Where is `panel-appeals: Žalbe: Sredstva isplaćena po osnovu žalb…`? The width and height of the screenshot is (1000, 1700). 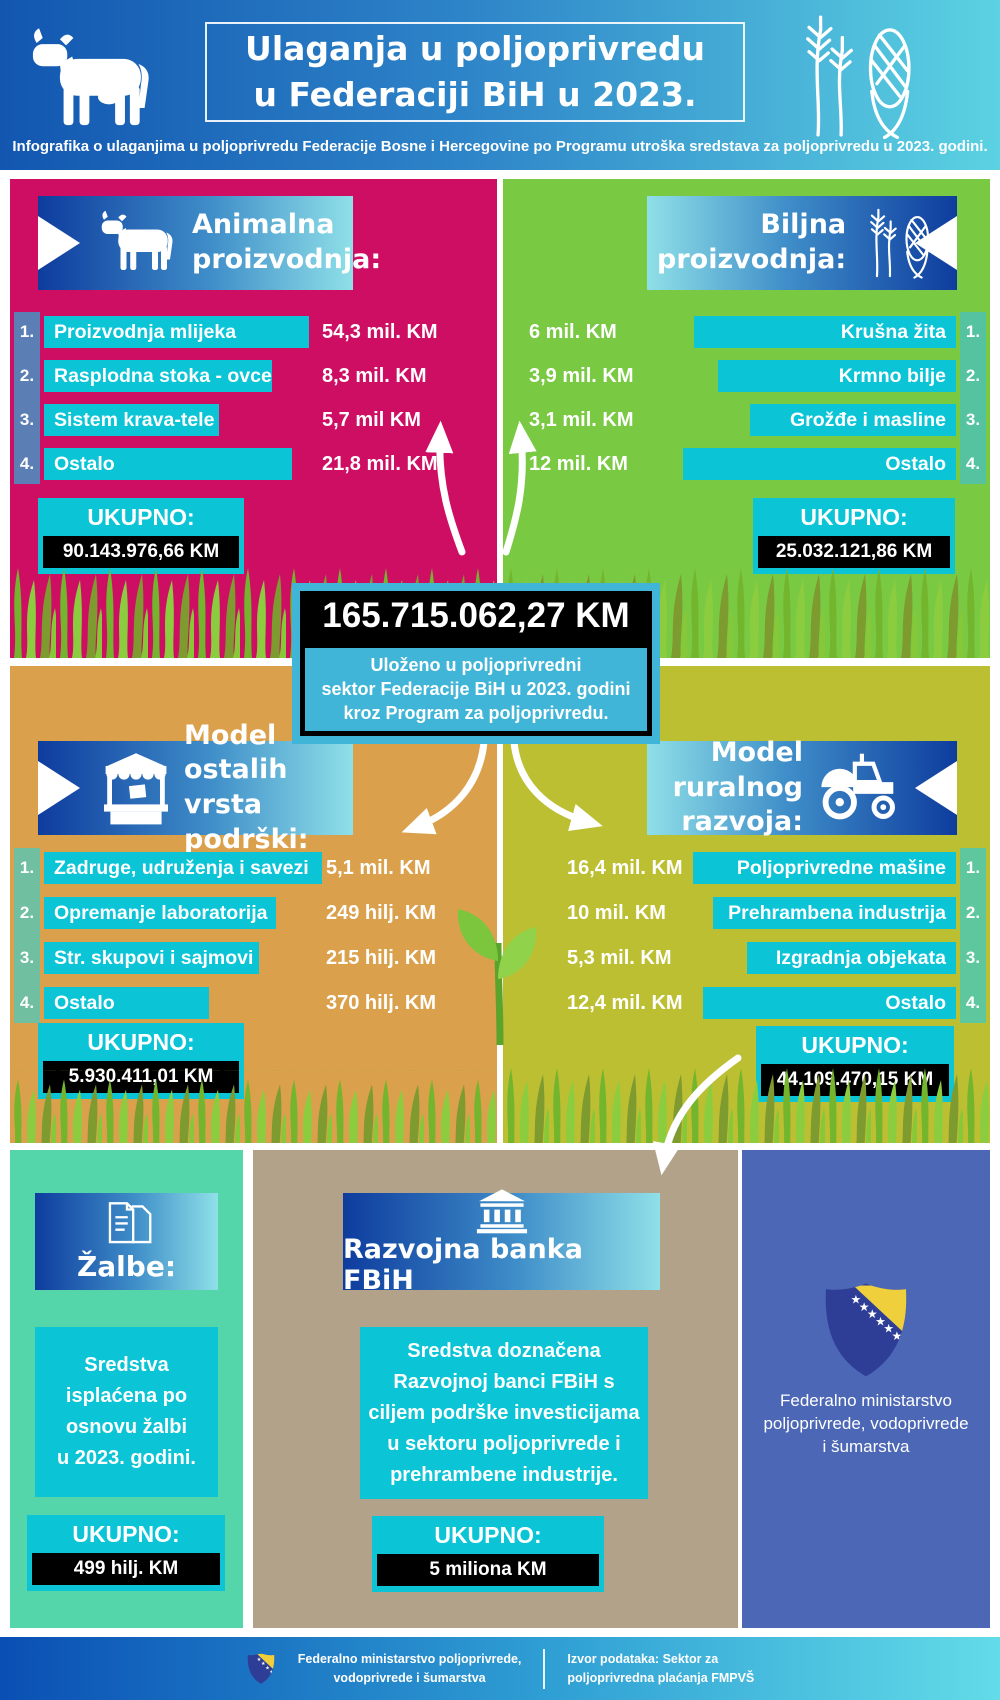
panel-appeals: Žalbe: Sredstva isplaćena po osnovu žalb… is located at coordinates (126, 1389).